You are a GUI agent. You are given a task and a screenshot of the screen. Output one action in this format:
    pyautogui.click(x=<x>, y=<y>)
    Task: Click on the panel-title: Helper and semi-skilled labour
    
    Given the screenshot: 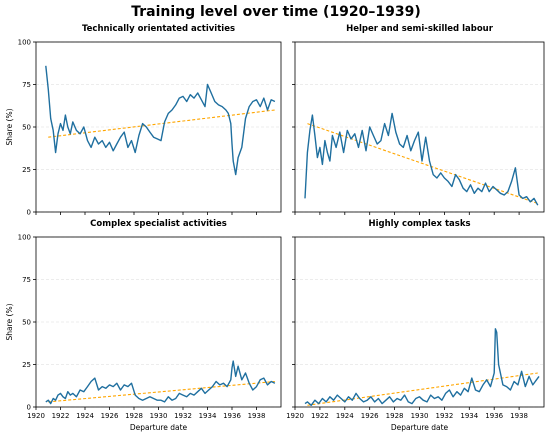 What is the action you would take?
    pyautogui.click(x=420, y=29)
    